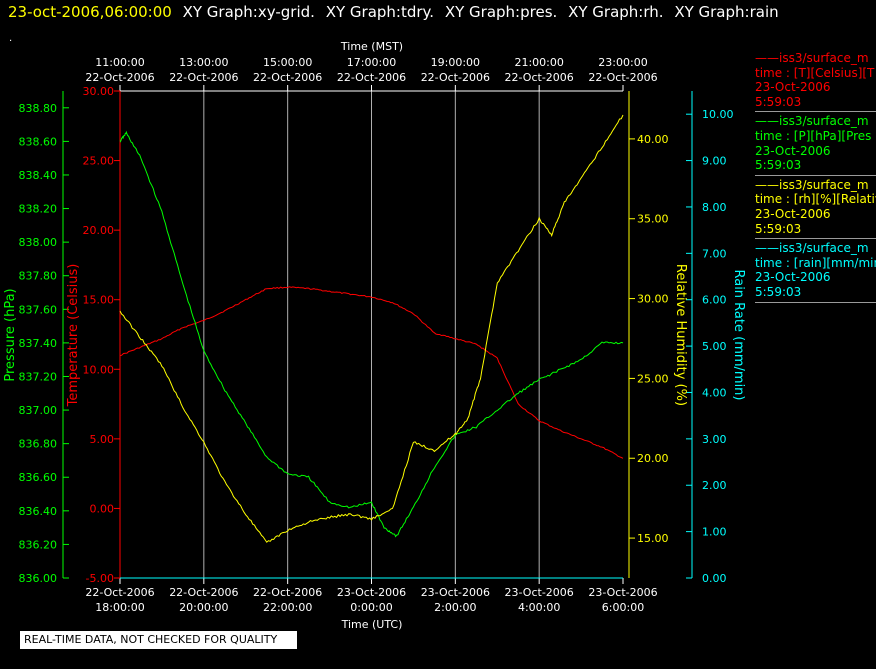 The image size is (876, 669). What do you see at coordinates (73, 336) in the screenshot?
I see `temperature-axis-title: Temperature (Celsius)` at bounding box center [73, 336].